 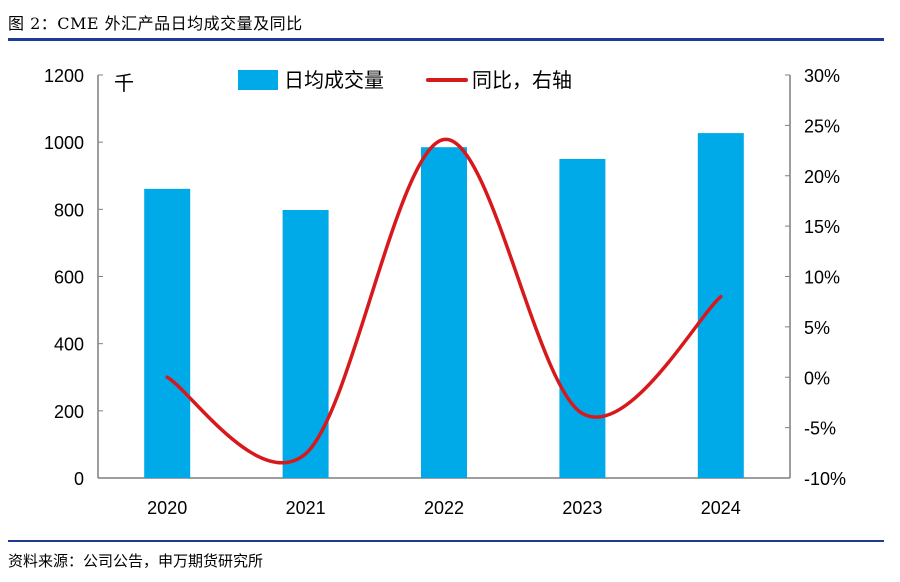 I want to click on left-tick-label: 600, so click(x=69, y=278).